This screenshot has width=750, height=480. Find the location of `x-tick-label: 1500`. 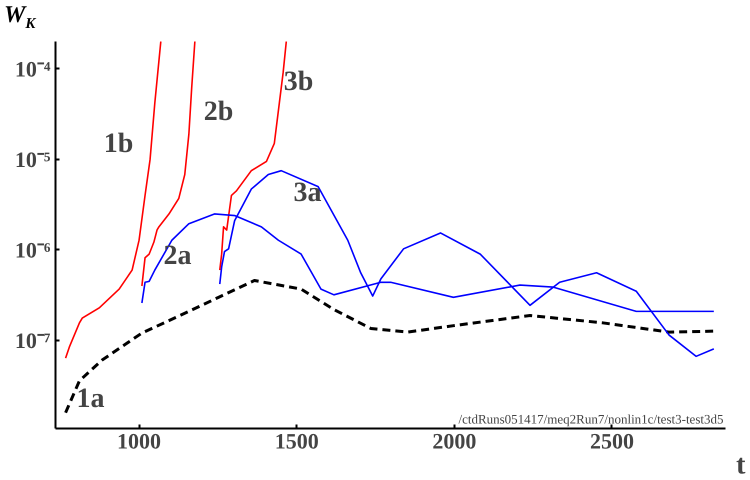

x-tick-label: 1500 is located at coordinates (296, 441).